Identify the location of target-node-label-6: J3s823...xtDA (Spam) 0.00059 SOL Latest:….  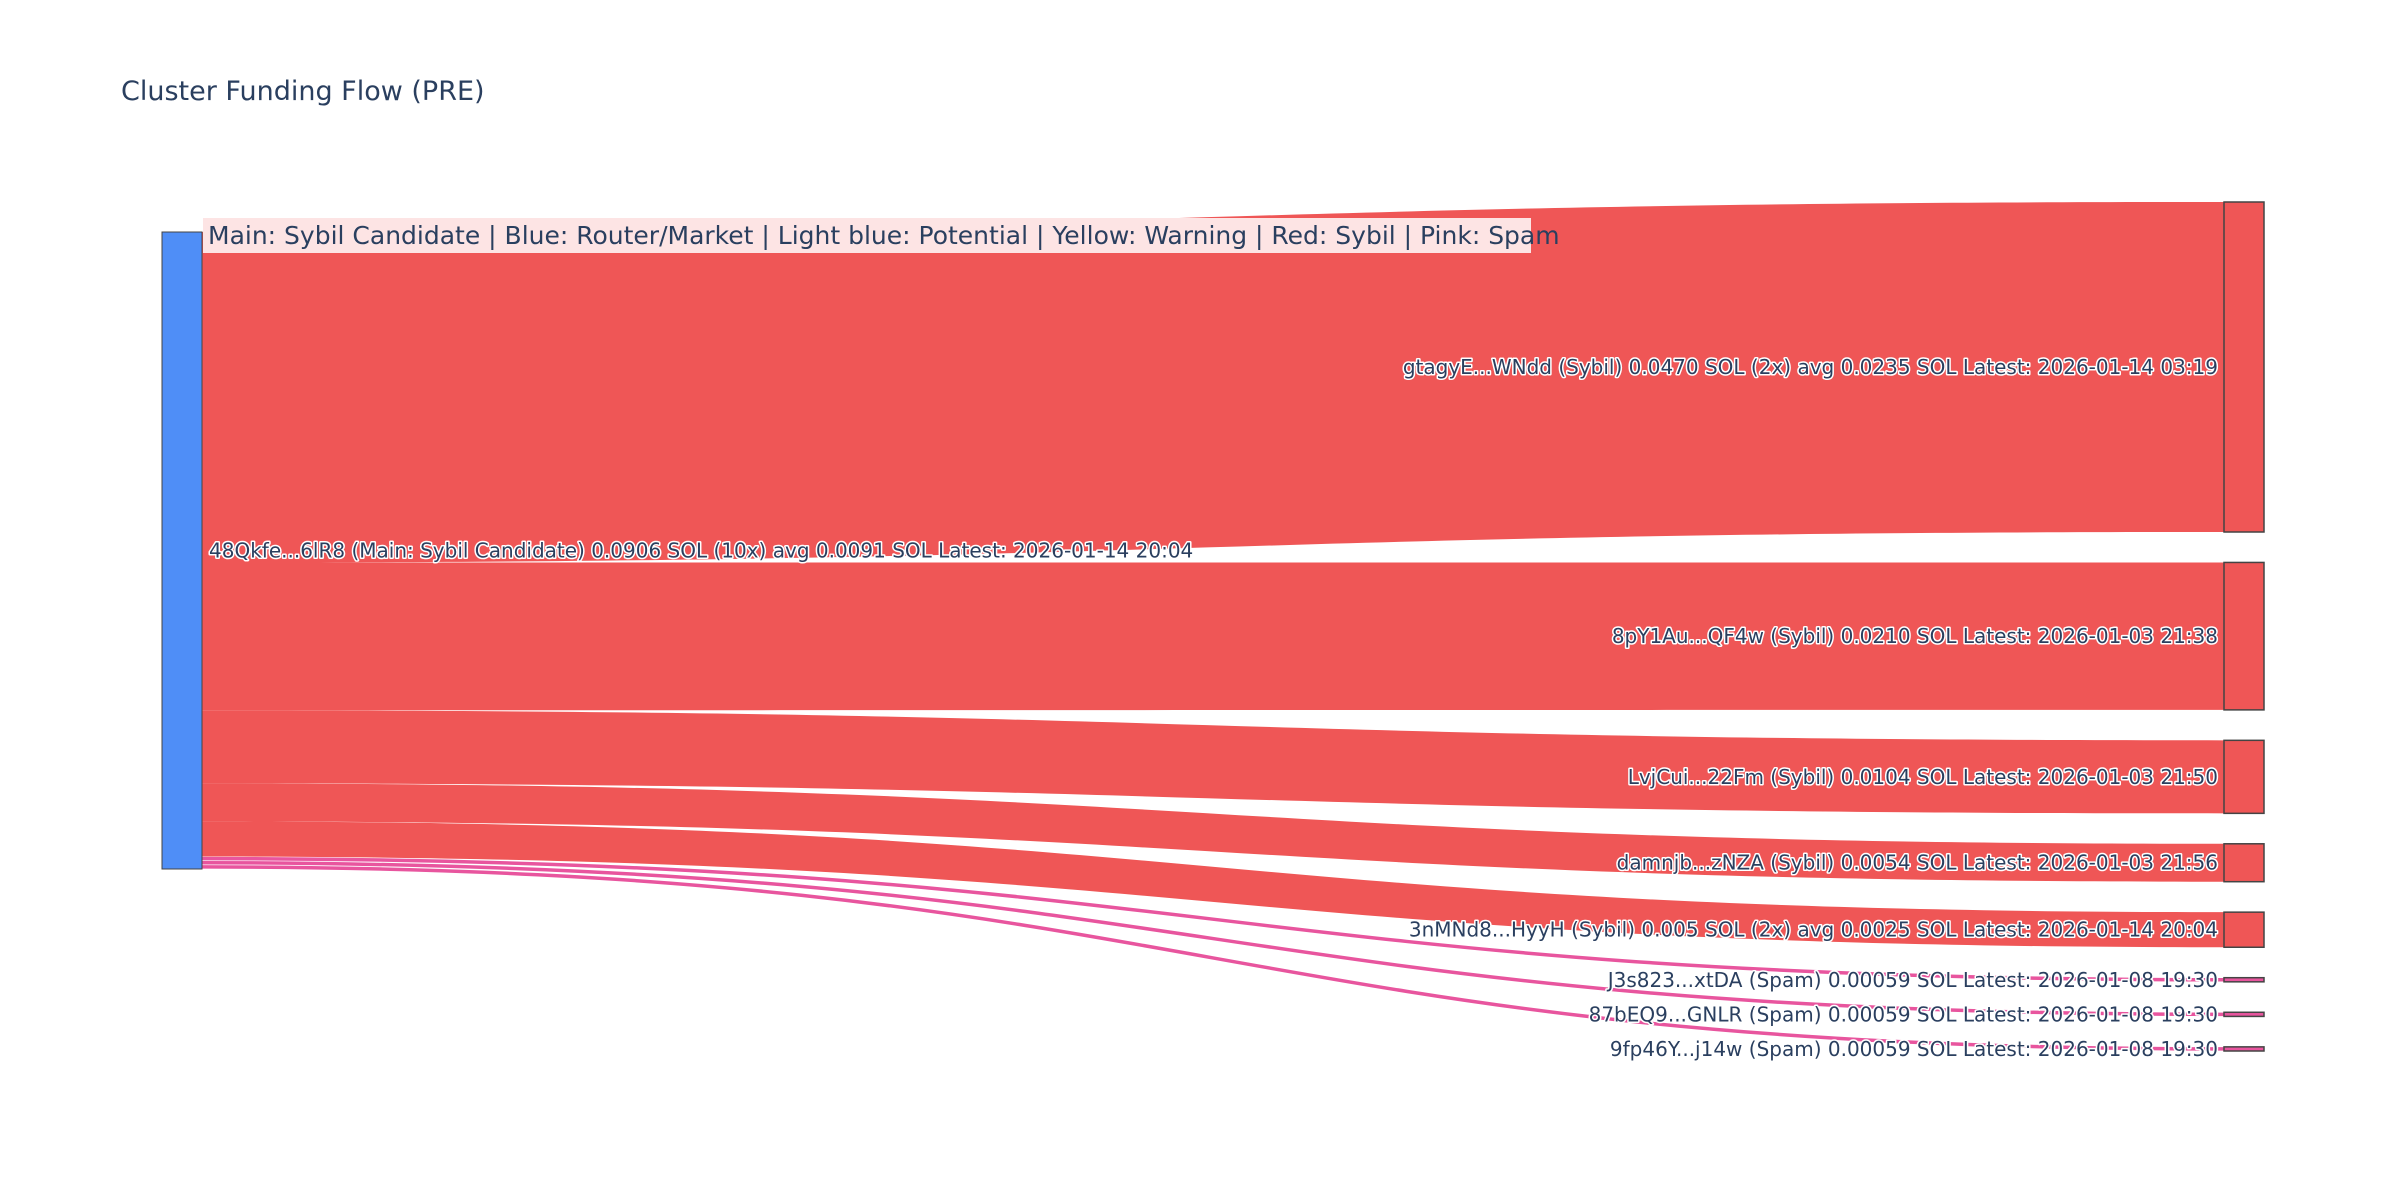
(1912, 980).